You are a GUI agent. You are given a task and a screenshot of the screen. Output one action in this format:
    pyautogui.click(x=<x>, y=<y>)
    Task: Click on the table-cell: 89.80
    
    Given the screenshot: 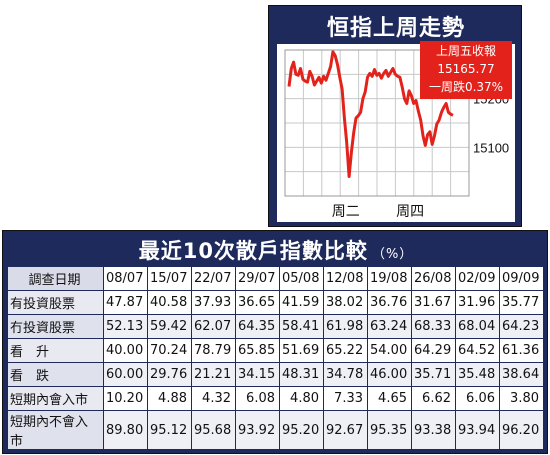 What is the action you would take?
    pyautogui.click(x=125, y=430)
    